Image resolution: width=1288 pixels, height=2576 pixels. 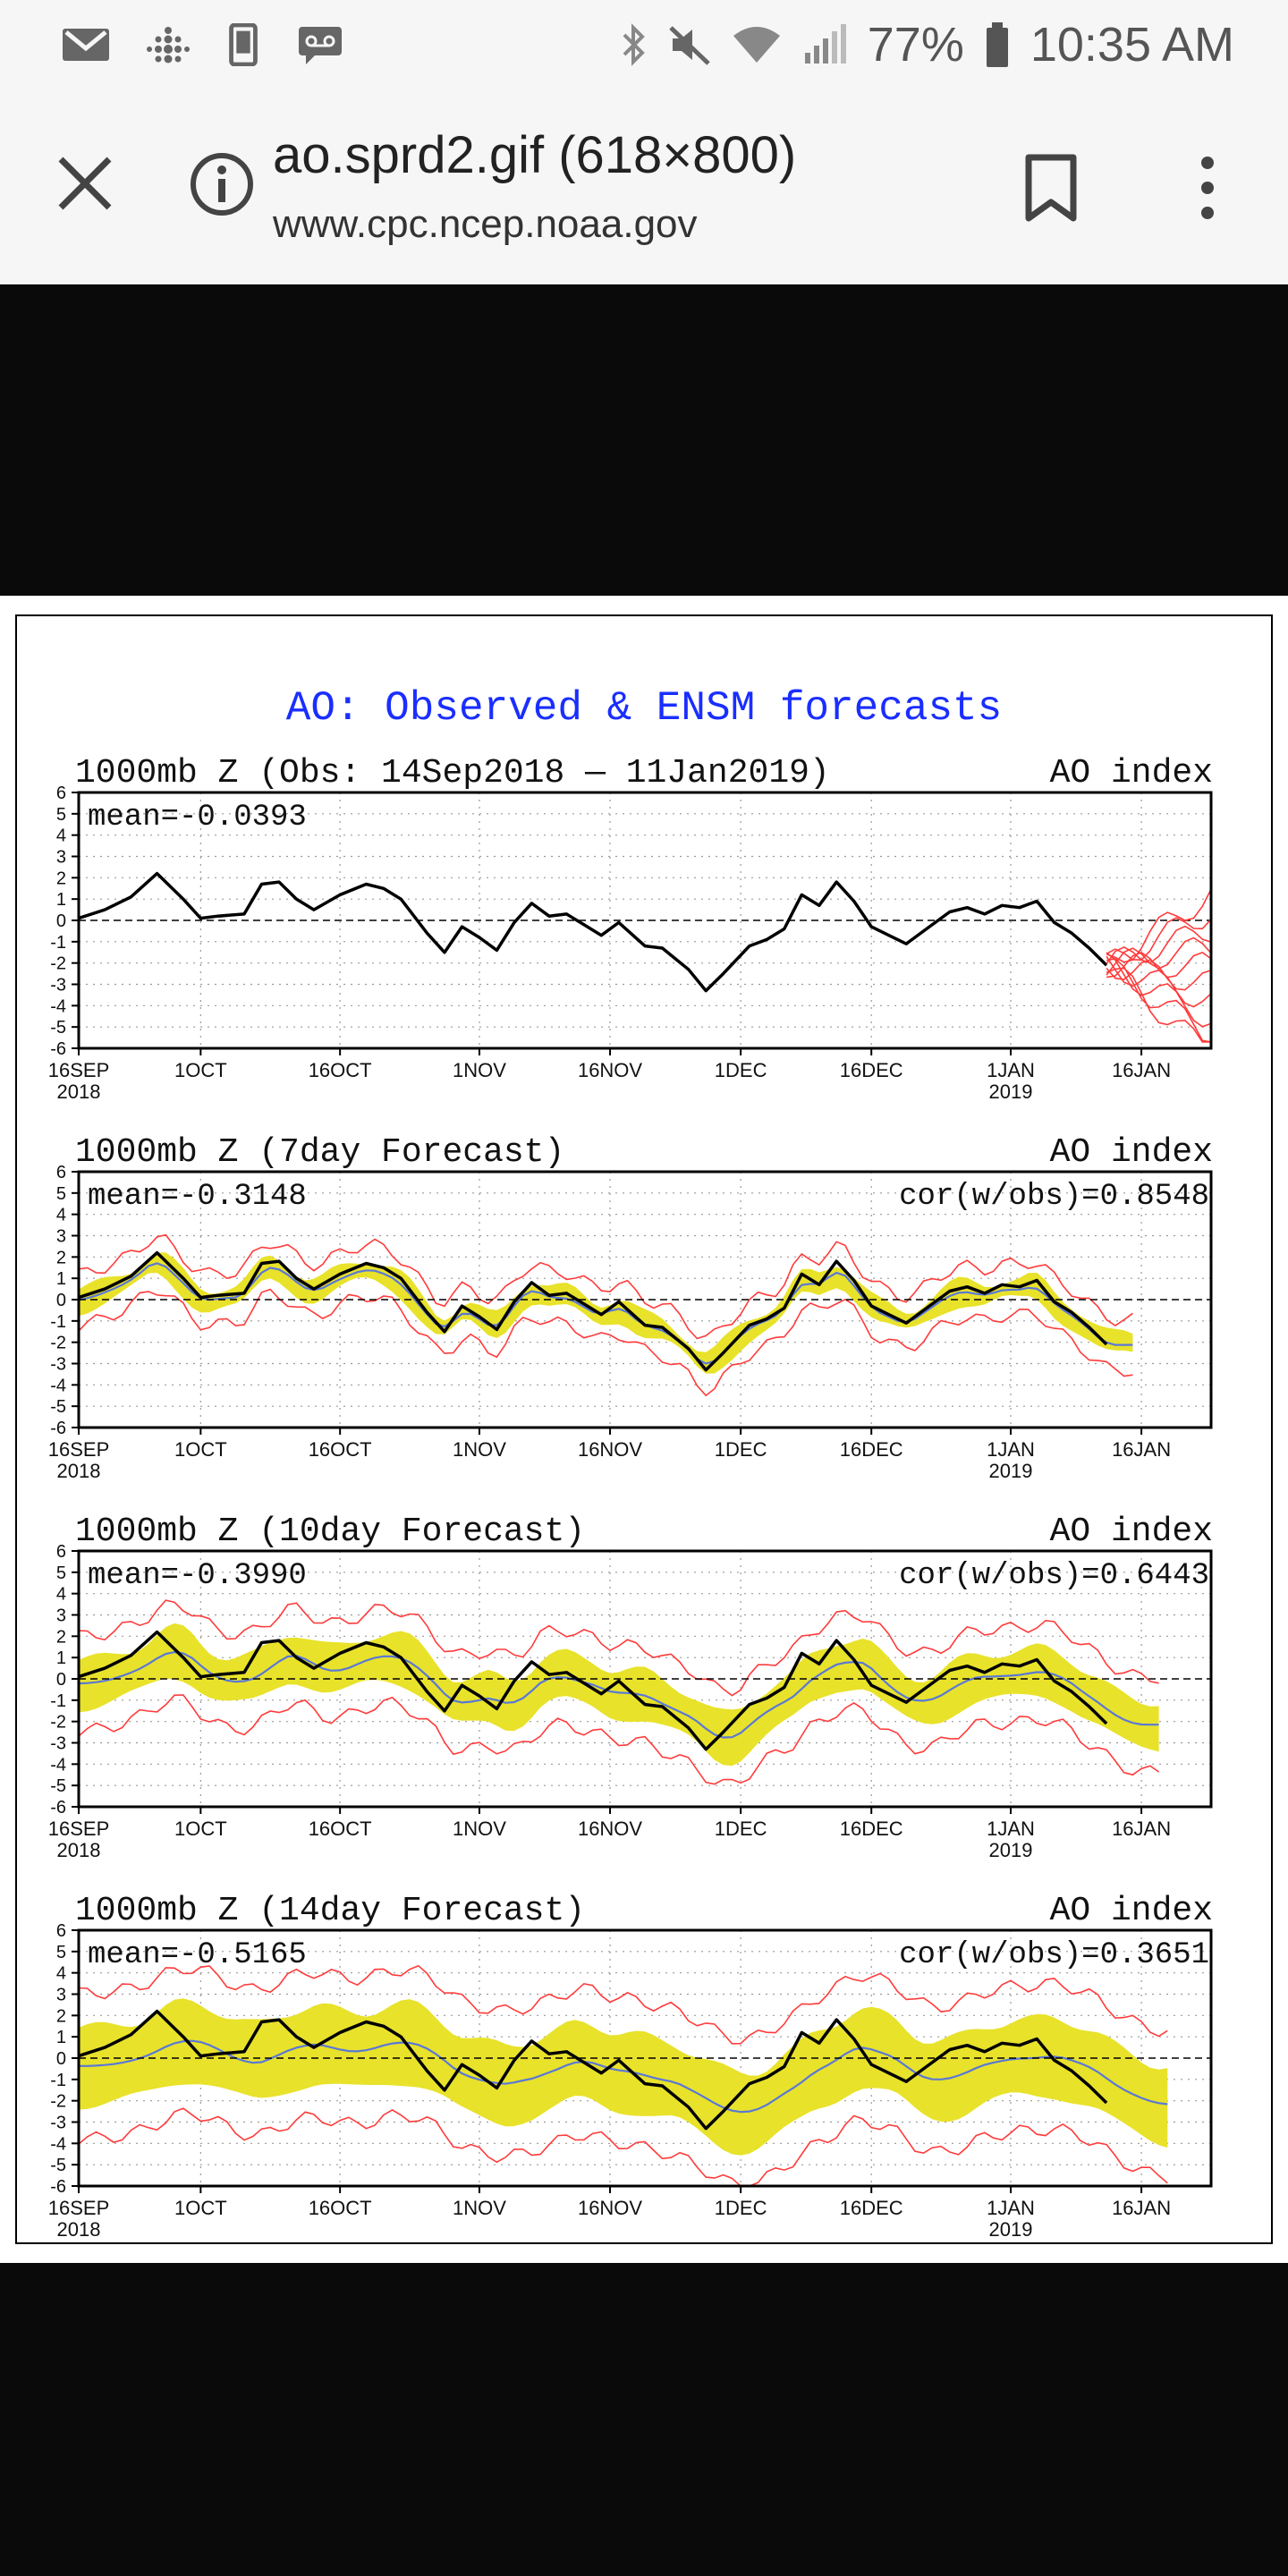 What do you see at coordinates (58, 1701) in the screenshot?
I see `y-tick-label: -1` at bounding box center [58, 1701].